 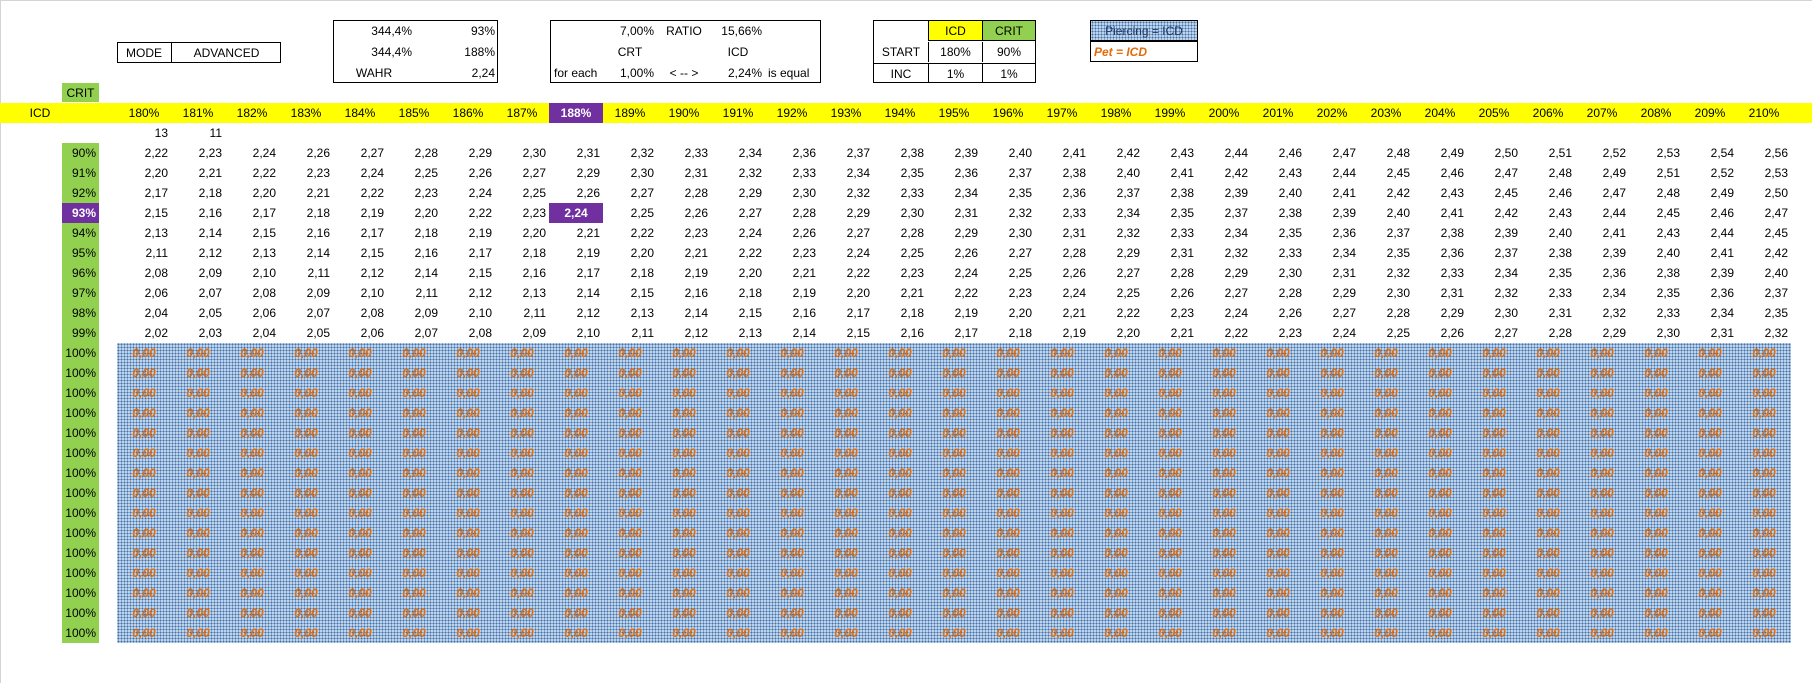 I want to click on table-cell: 2,31, so click(x=1344, y=273).